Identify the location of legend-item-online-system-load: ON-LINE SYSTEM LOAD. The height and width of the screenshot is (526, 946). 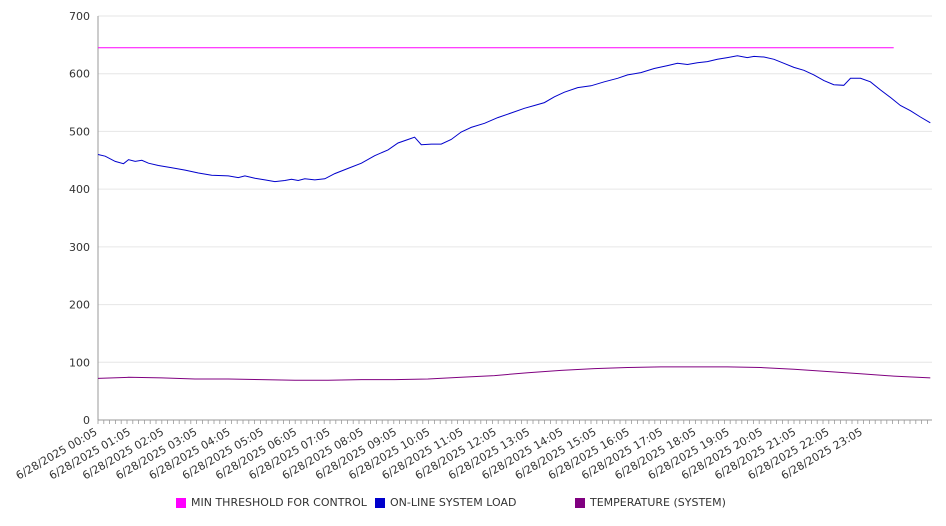
(445, 502).